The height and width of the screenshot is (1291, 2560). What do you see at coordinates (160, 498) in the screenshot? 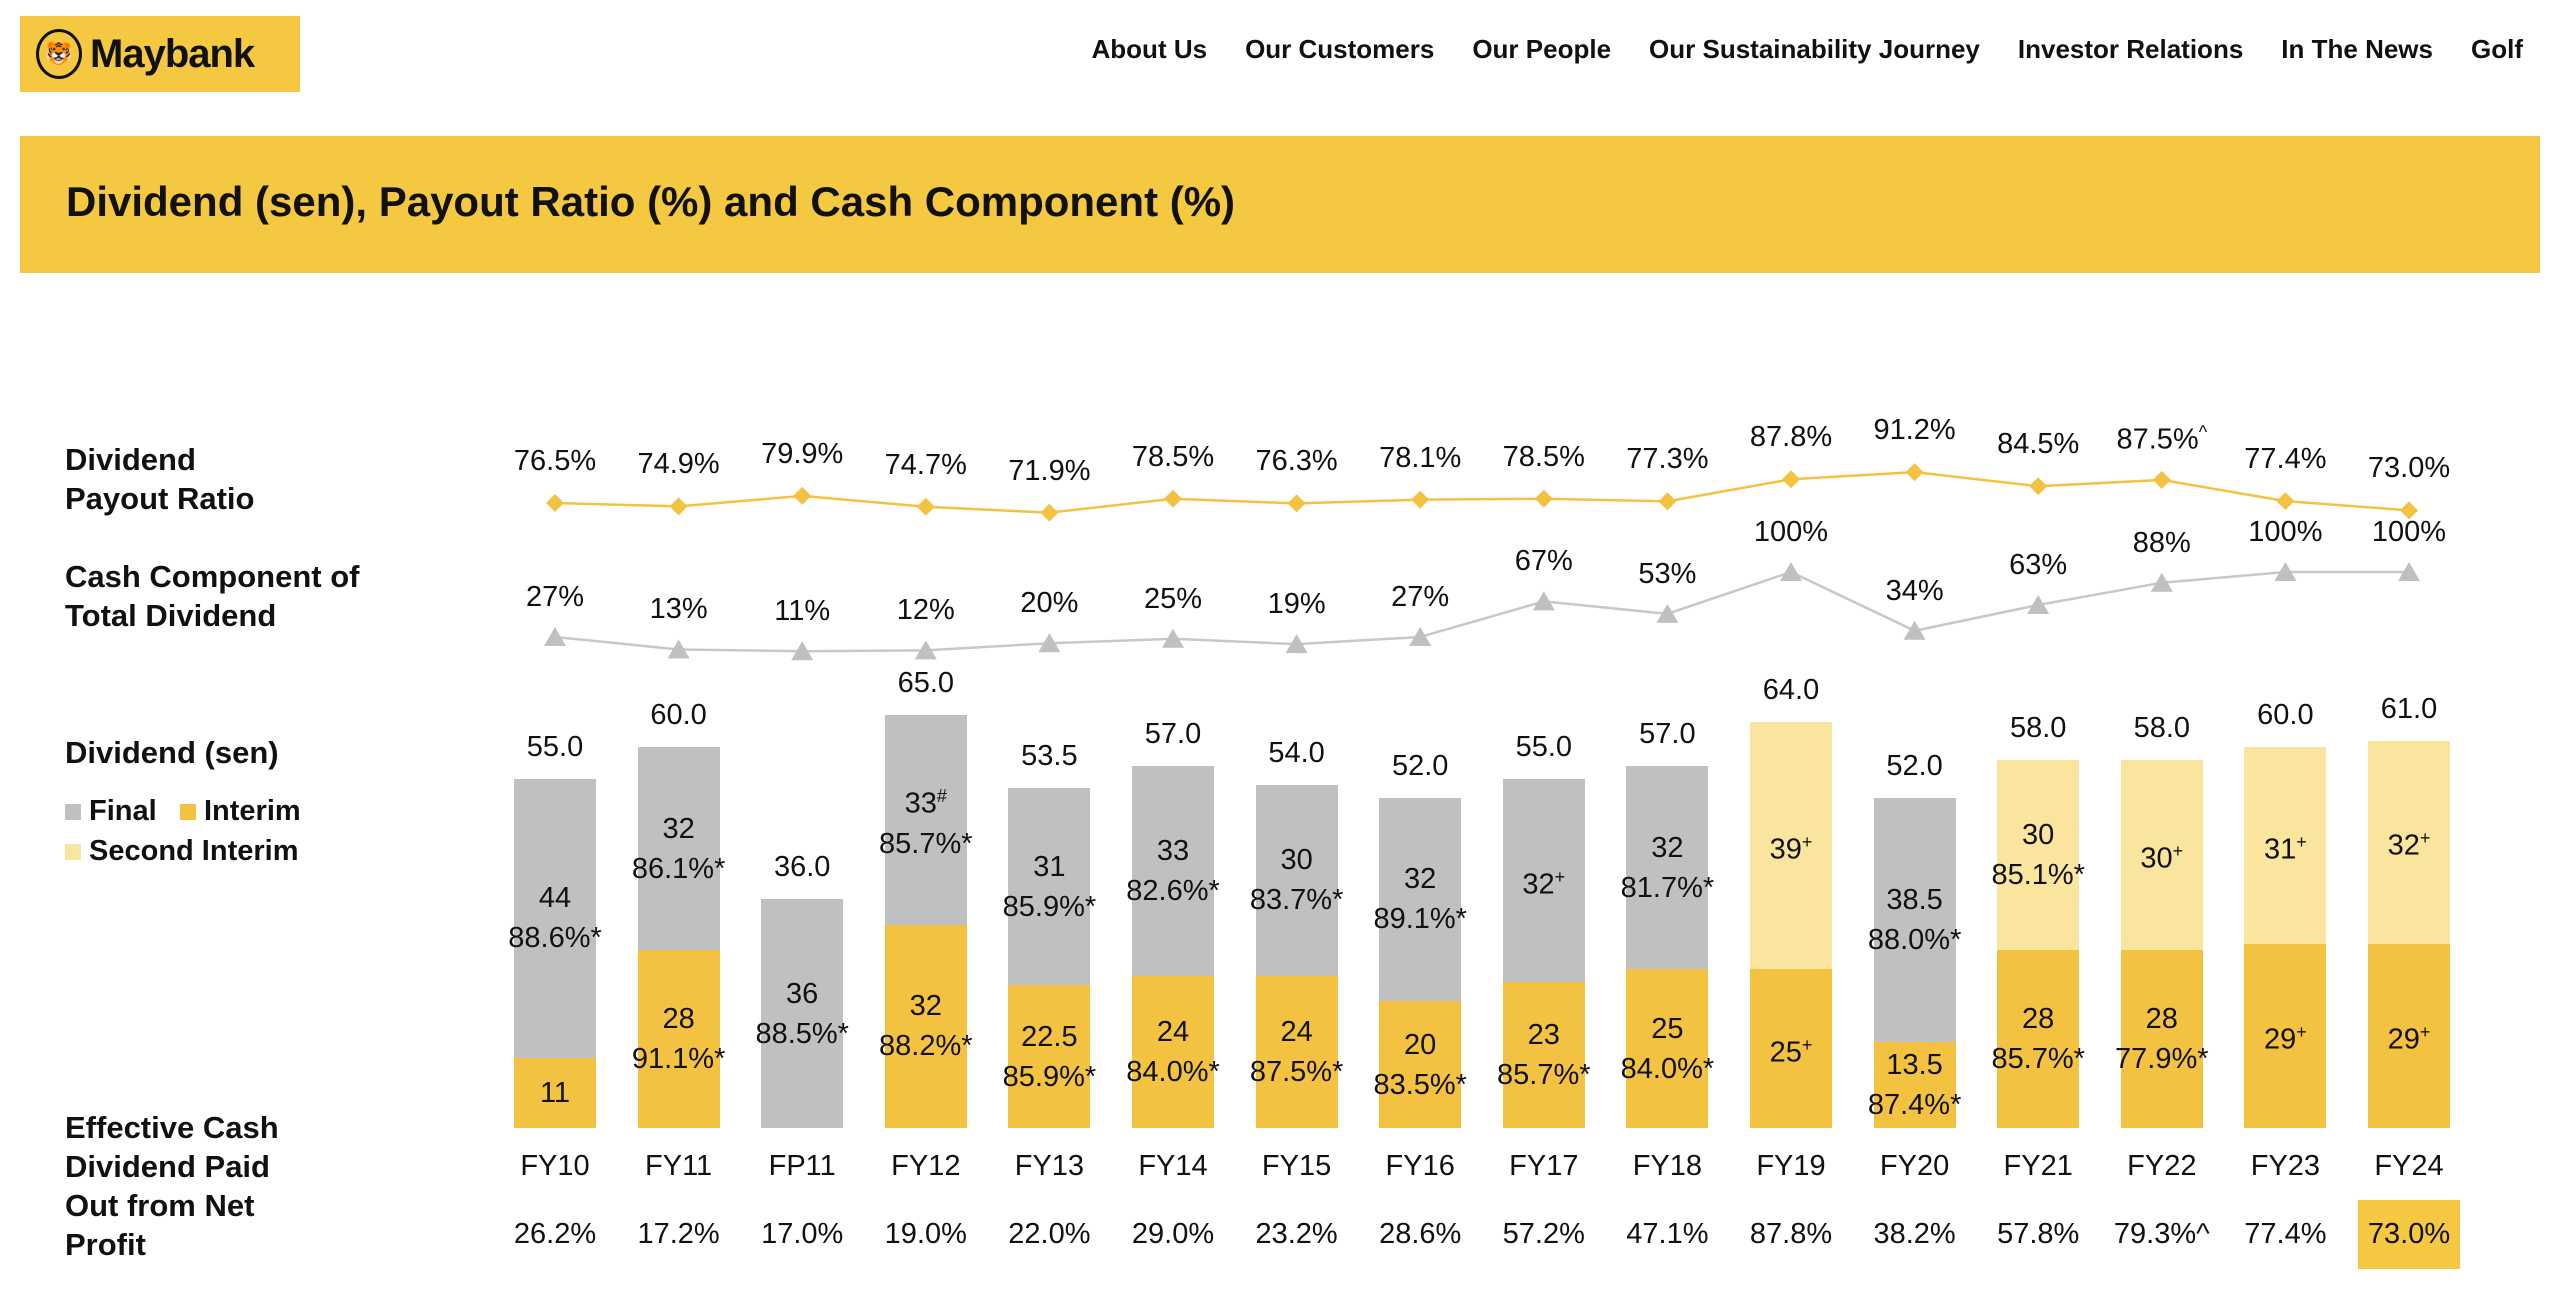
I see `label-line: Payout Ratio` at bounding box center [160, 498].